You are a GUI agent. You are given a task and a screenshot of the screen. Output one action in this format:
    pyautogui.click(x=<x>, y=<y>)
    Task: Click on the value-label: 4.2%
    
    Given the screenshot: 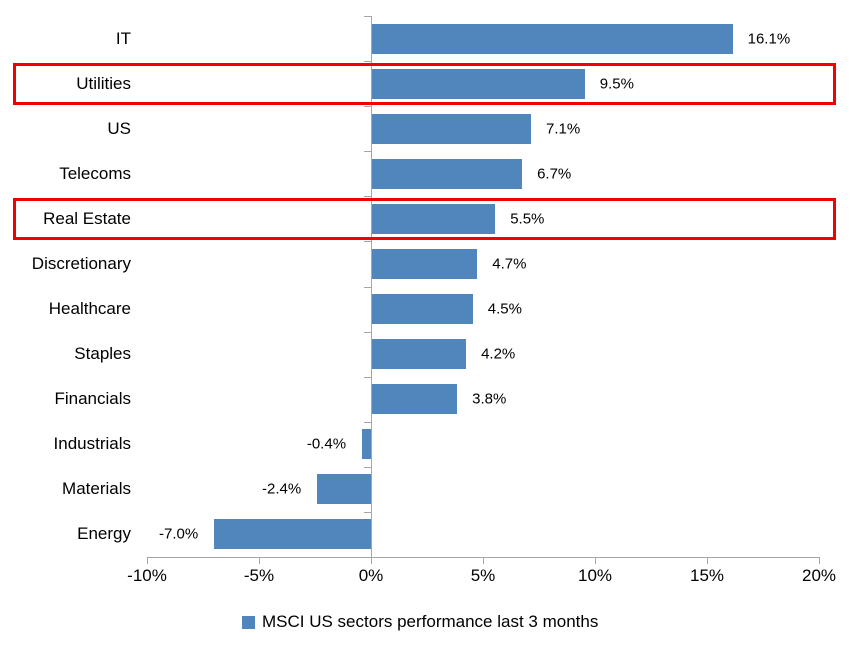 What is the action you would take?
    pyautogui.click(x=498, y=354)
    